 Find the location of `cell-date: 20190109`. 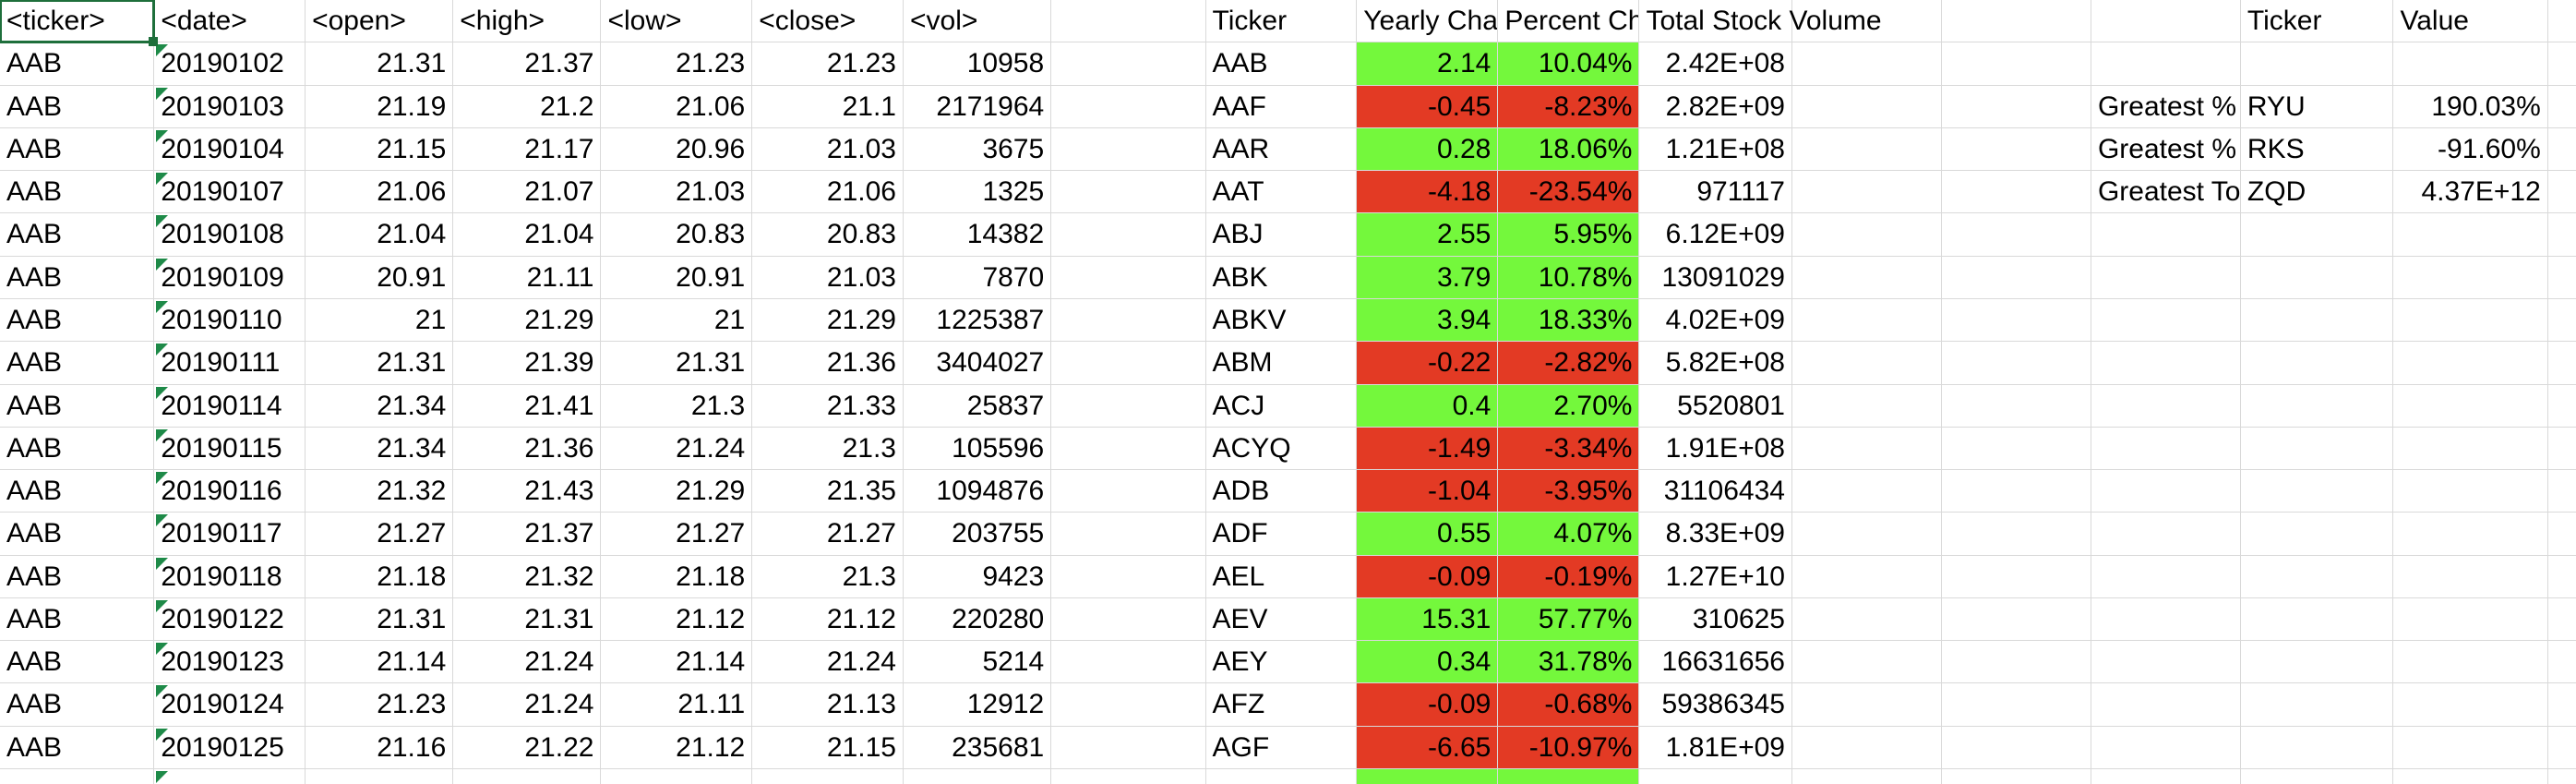

cell-date: 20190109 is located at coordinates (230, 277).